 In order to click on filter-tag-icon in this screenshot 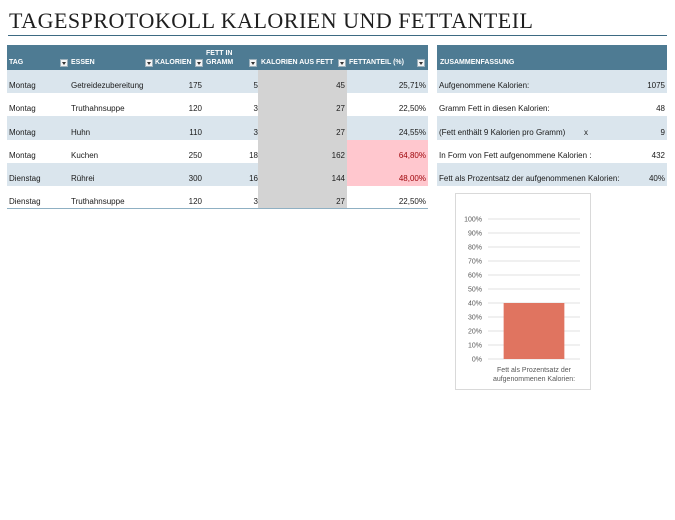, I will do `click(64, 63)`.